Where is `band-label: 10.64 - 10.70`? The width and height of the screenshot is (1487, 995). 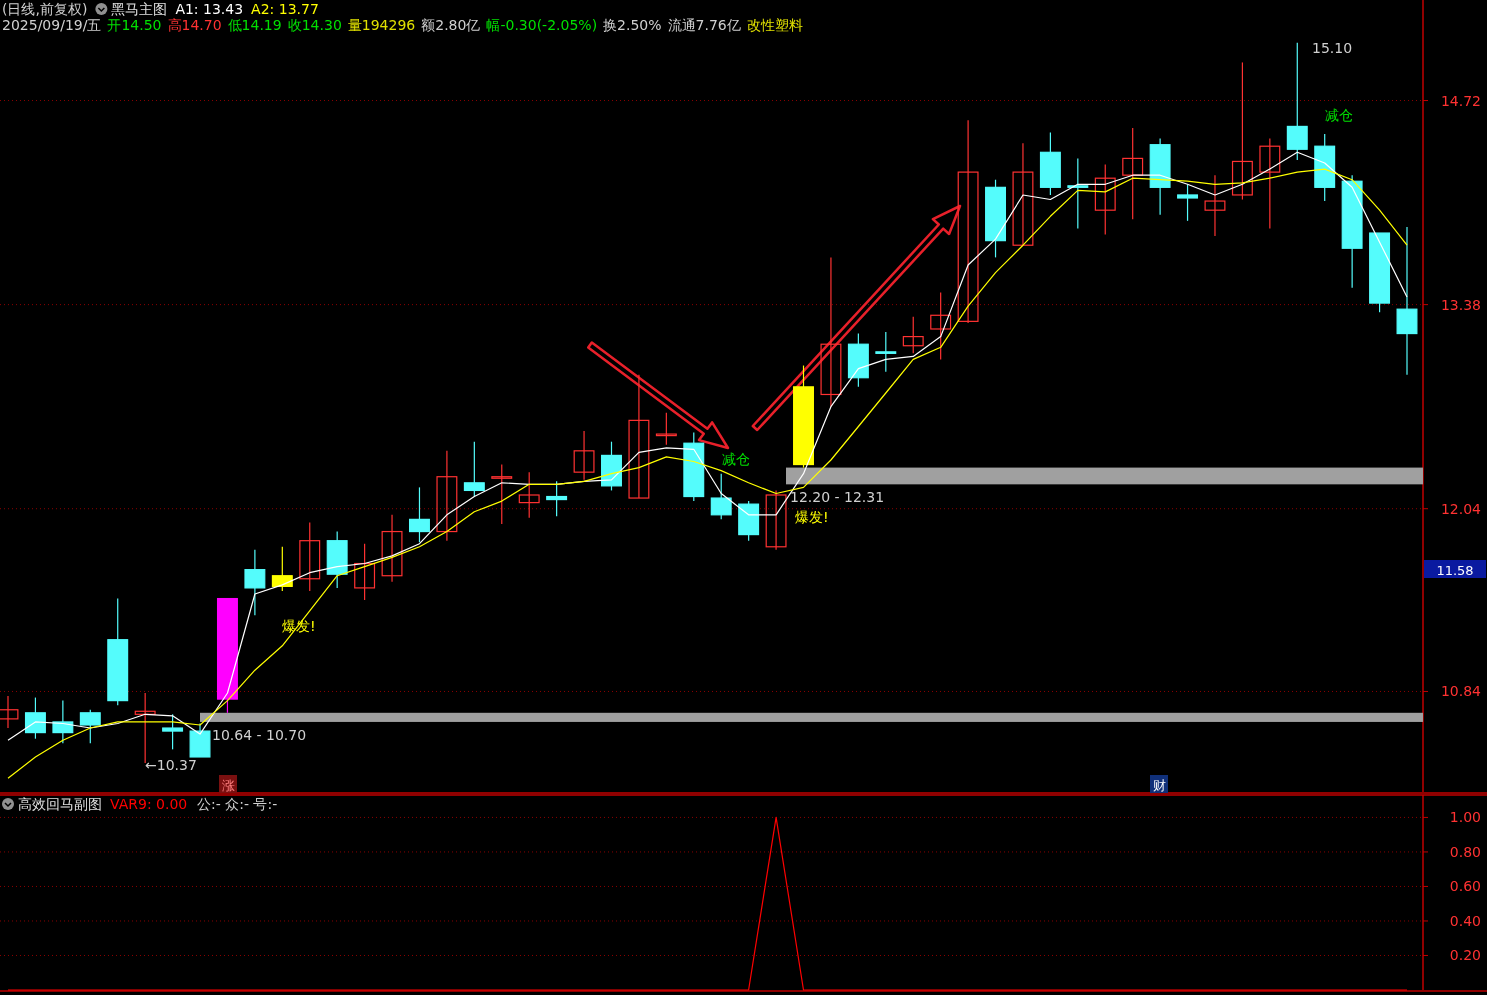 band-label: 10.64 - 10.70 is located at coordinates (259, 734).